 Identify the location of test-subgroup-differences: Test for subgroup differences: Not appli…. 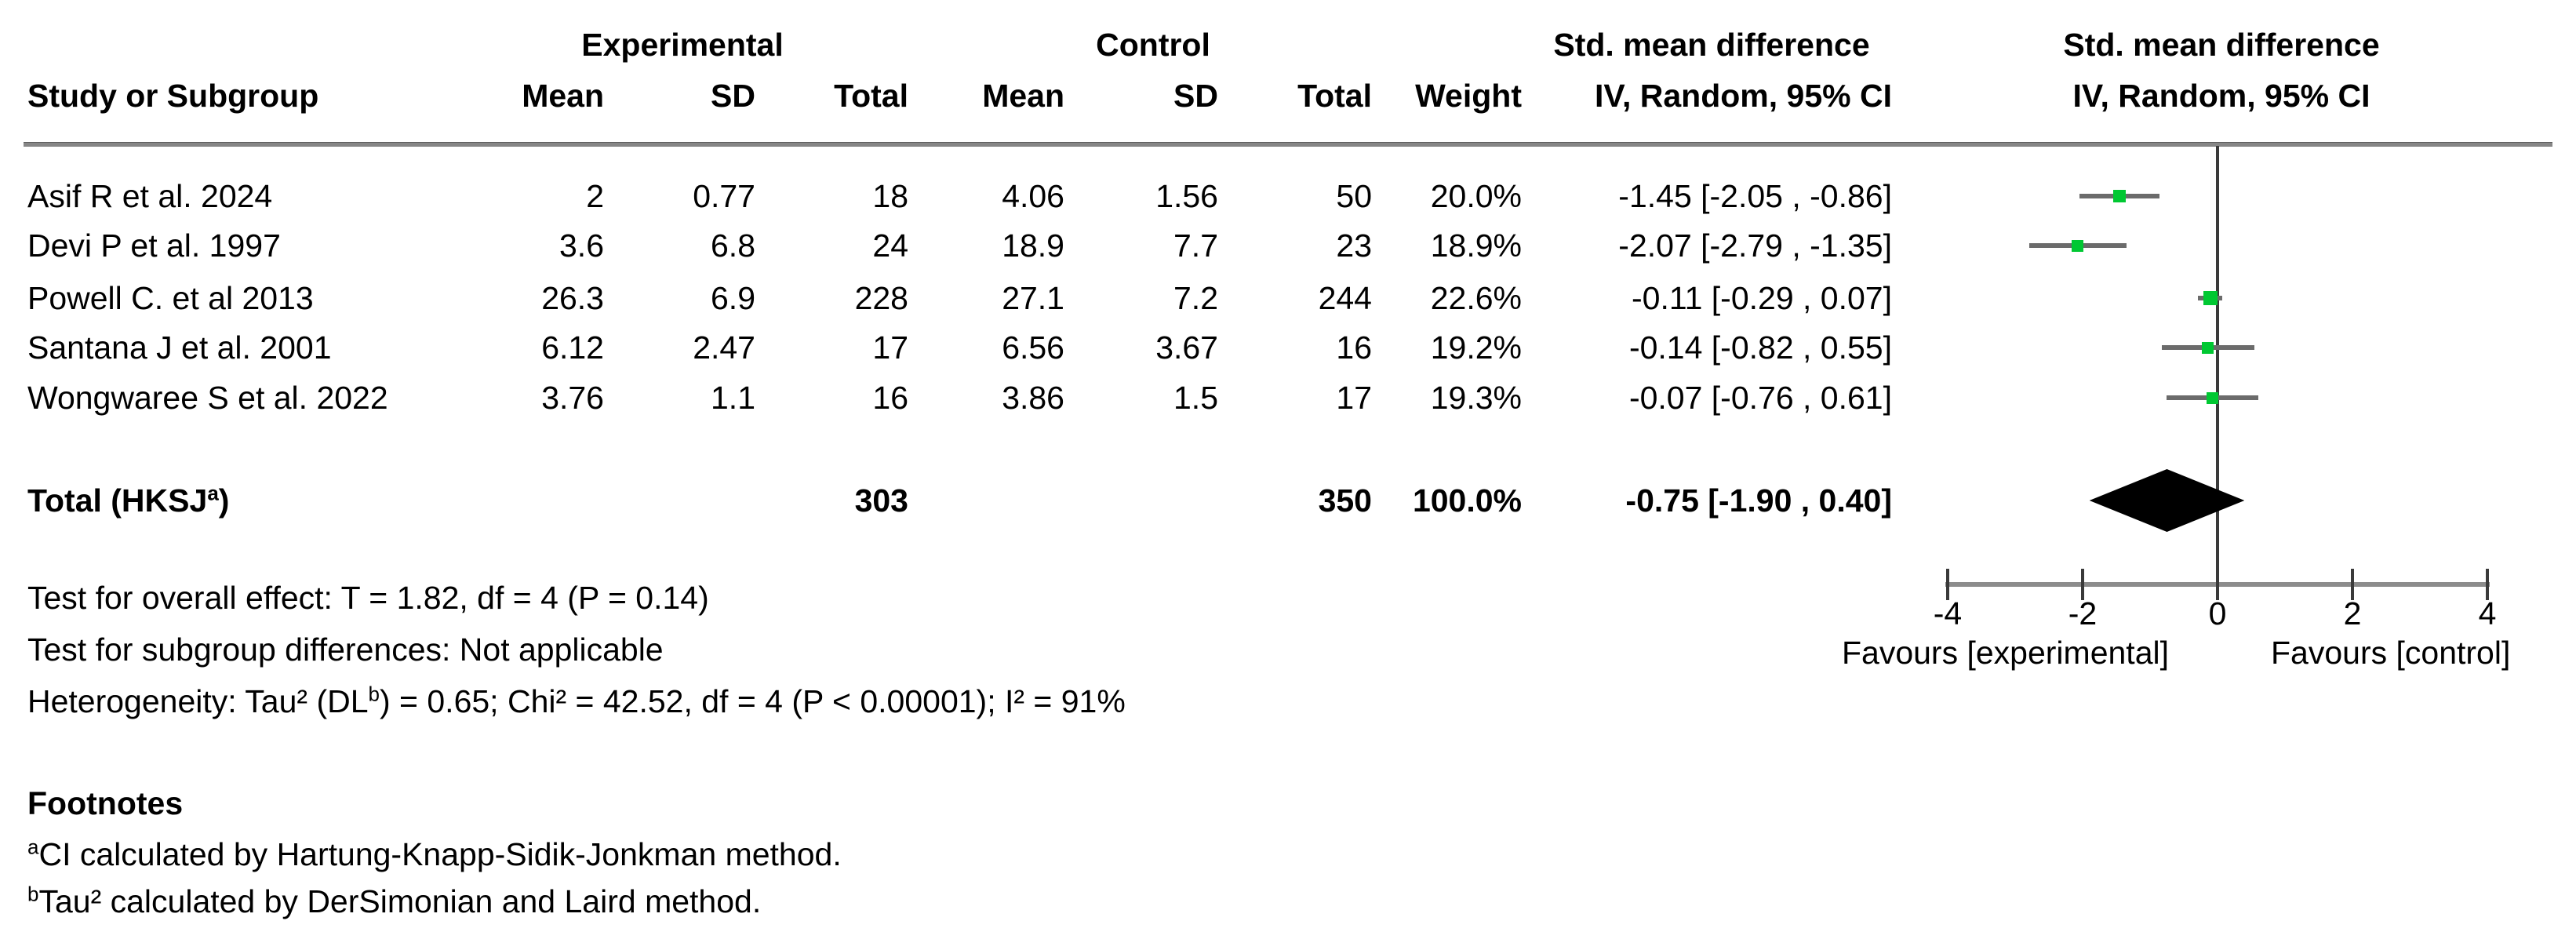
(345, 650).